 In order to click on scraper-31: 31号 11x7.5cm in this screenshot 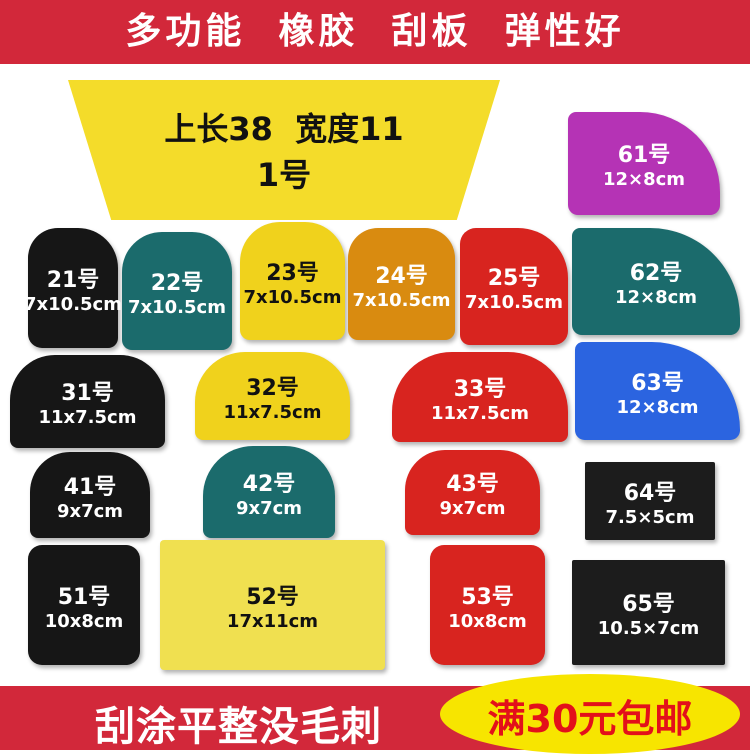, I will do `click(87, 401)`.